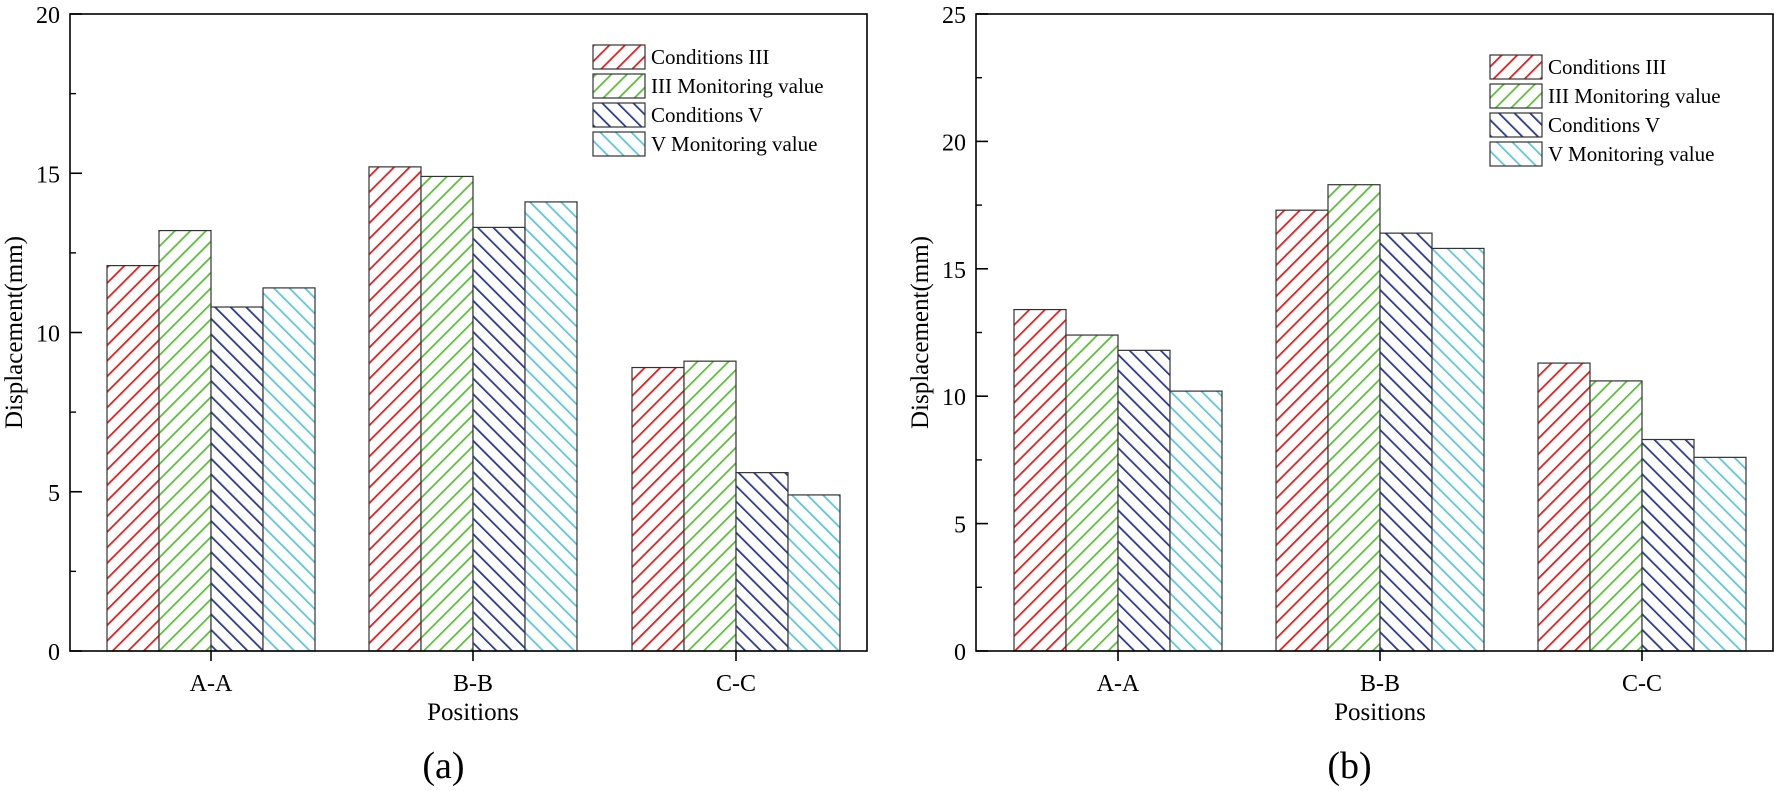 The height and width of the screenshot is (791, 1774). What do you see at coordinates (1349, 766) in the screenshot?
I see `panel-label: (b)` at bounding box center [1349, 766].